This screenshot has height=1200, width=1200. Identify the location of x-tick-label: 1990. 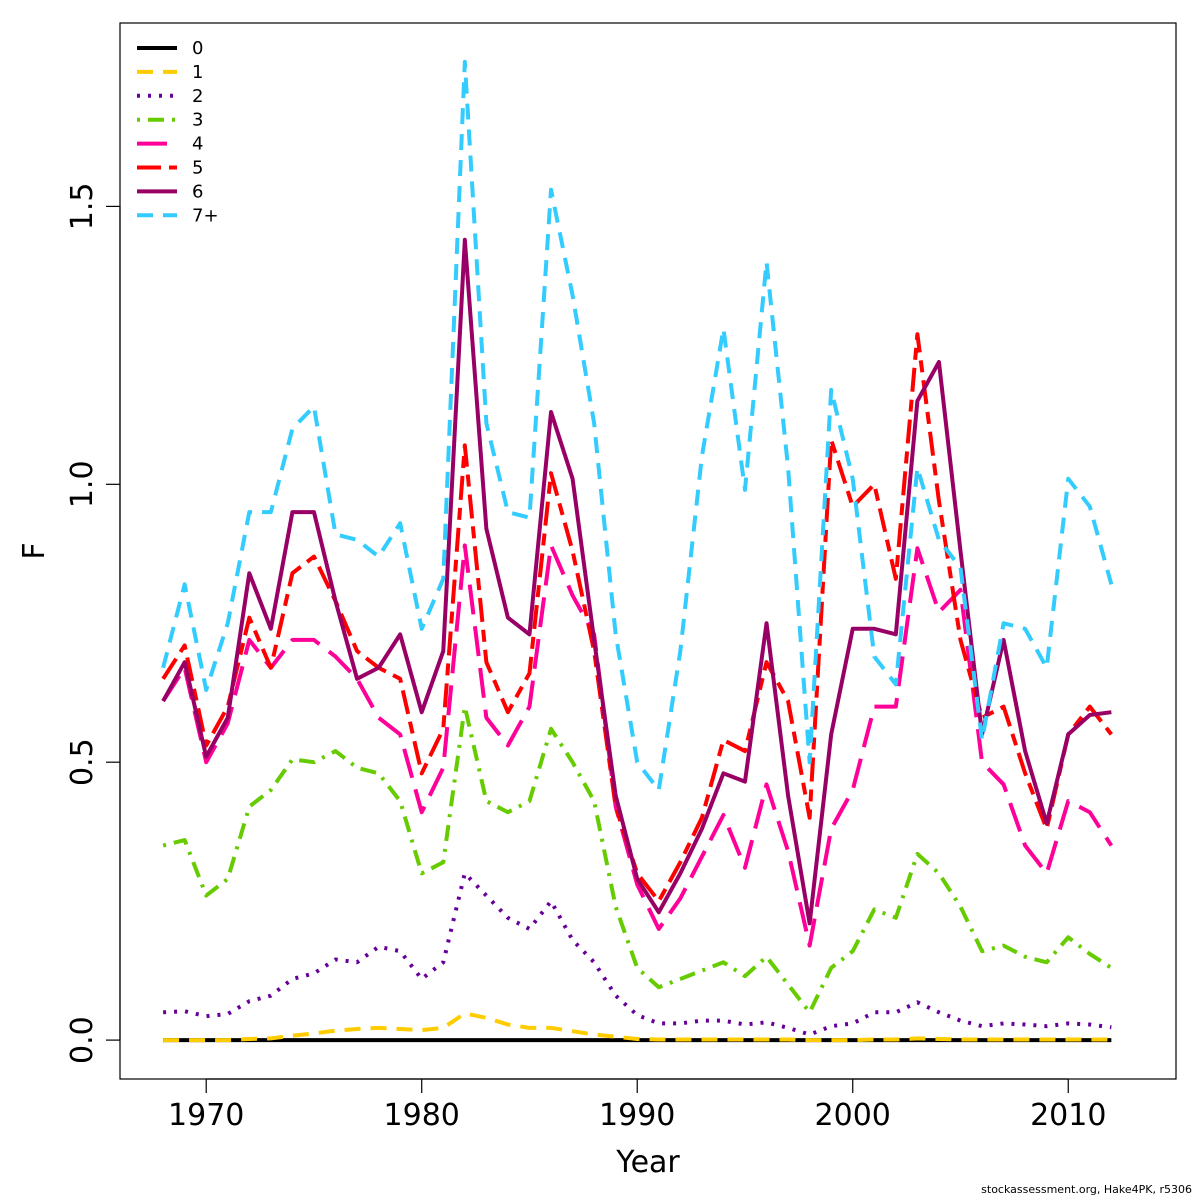
(637, 1115).